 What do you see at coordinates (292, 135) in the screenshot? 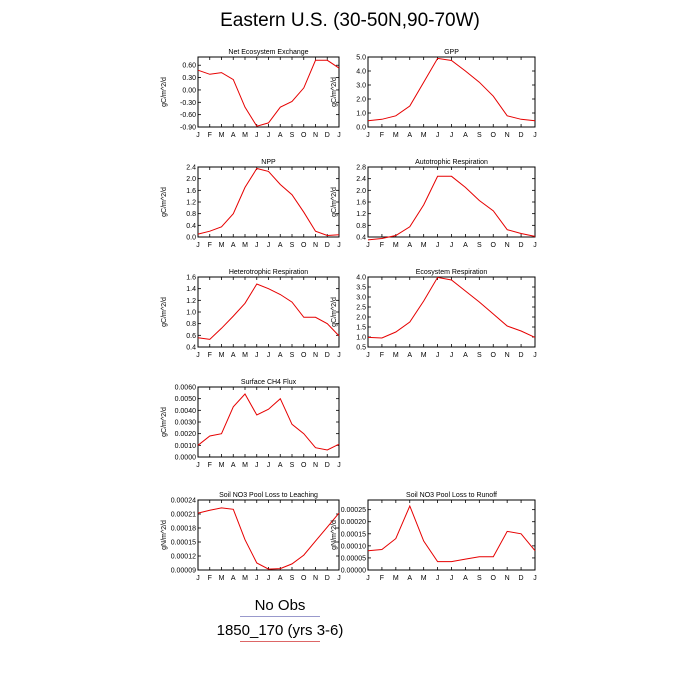
I see `x-tick-label-net-ecosystem-exchange: S` at bounding box center [292, 135].